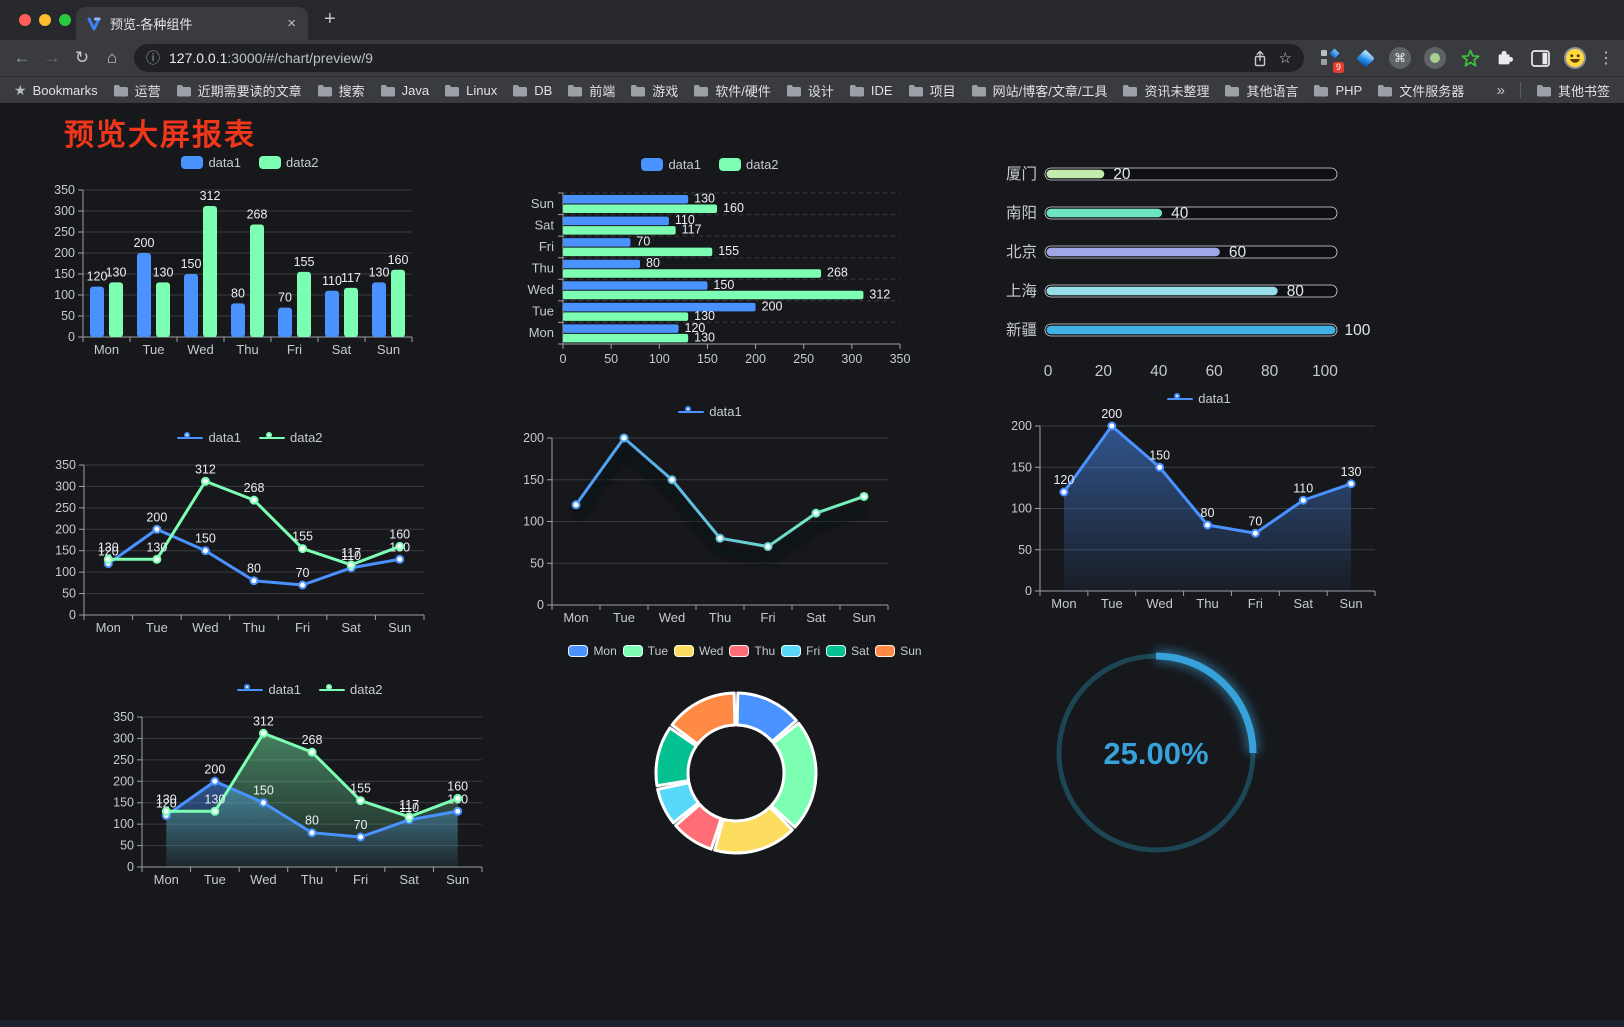  What do you see at coordinates (330, 19) in the screenshot?
I see `new-tab-button: +` at bounding box center [330, 19].